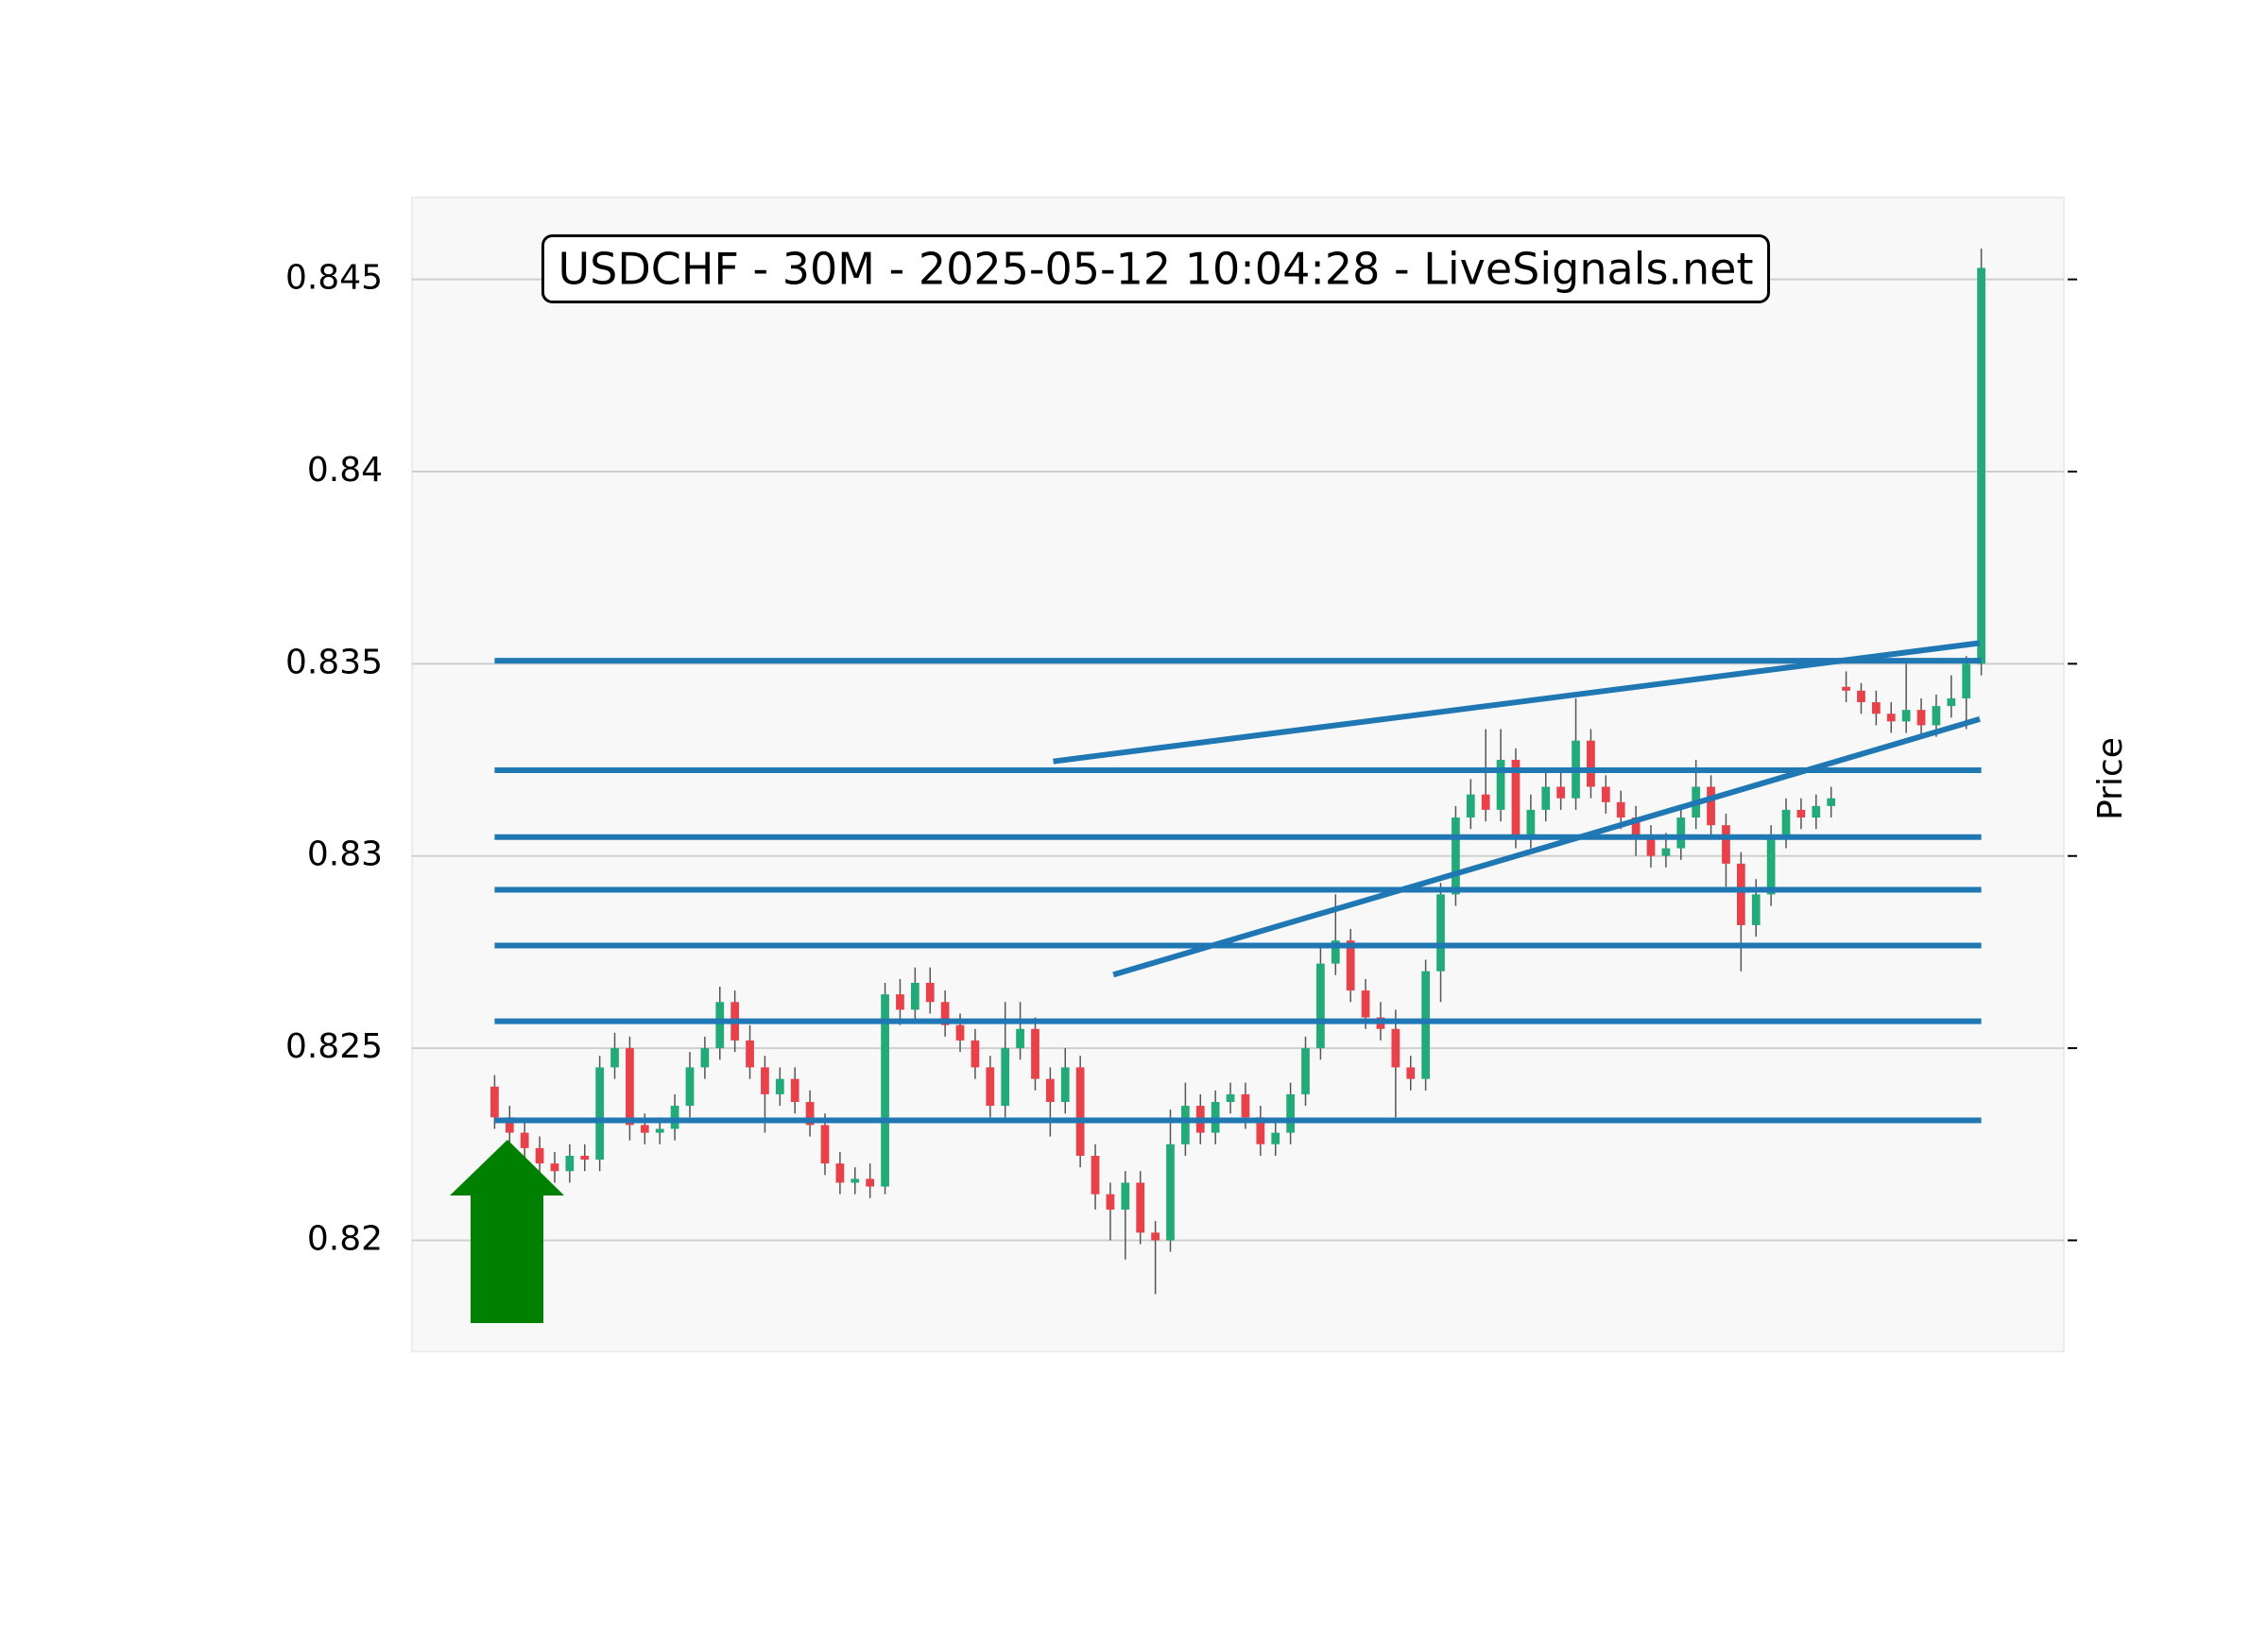 The height and width of the screenshot is (1634, 2268). I want to click on y-tick-label: 0.835, so click(334, 662).